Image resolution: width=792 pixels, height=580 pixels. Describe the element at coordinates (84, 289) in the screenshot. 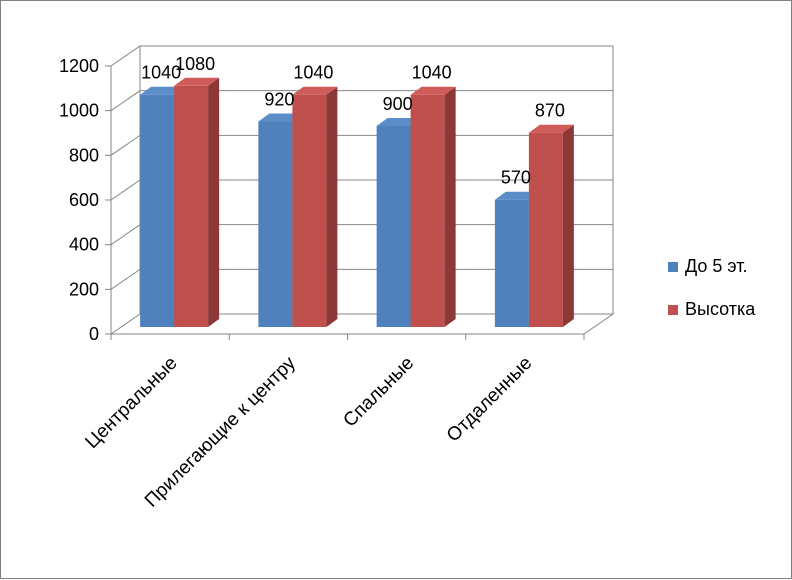

I see `y-tick-label: 200` at that location.